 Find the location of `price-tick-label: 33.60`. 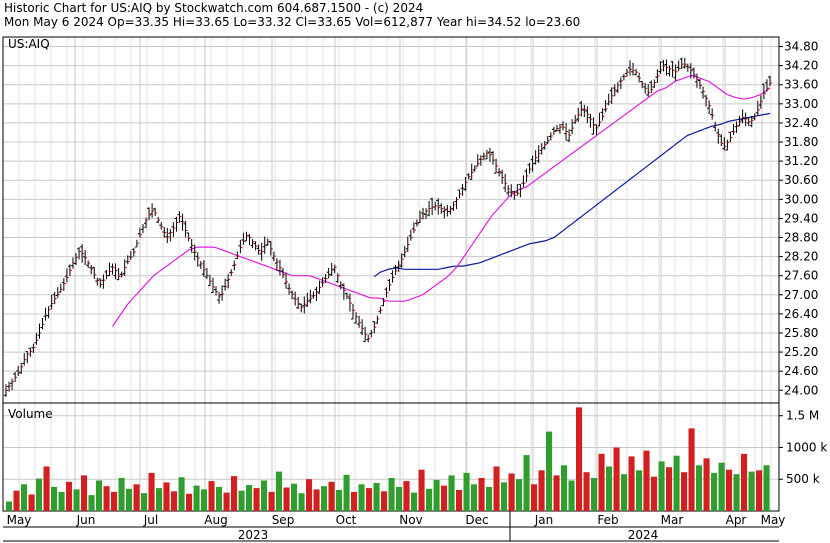

price-tick-label: 33.60 is located at coordinates (801, 85).